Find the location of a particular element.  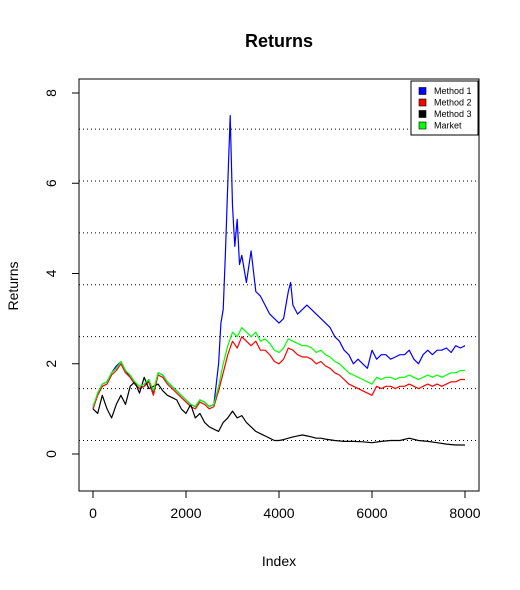

x-axis: 0 2000 4000 6000 8000 is located at coordinates (285, 505).